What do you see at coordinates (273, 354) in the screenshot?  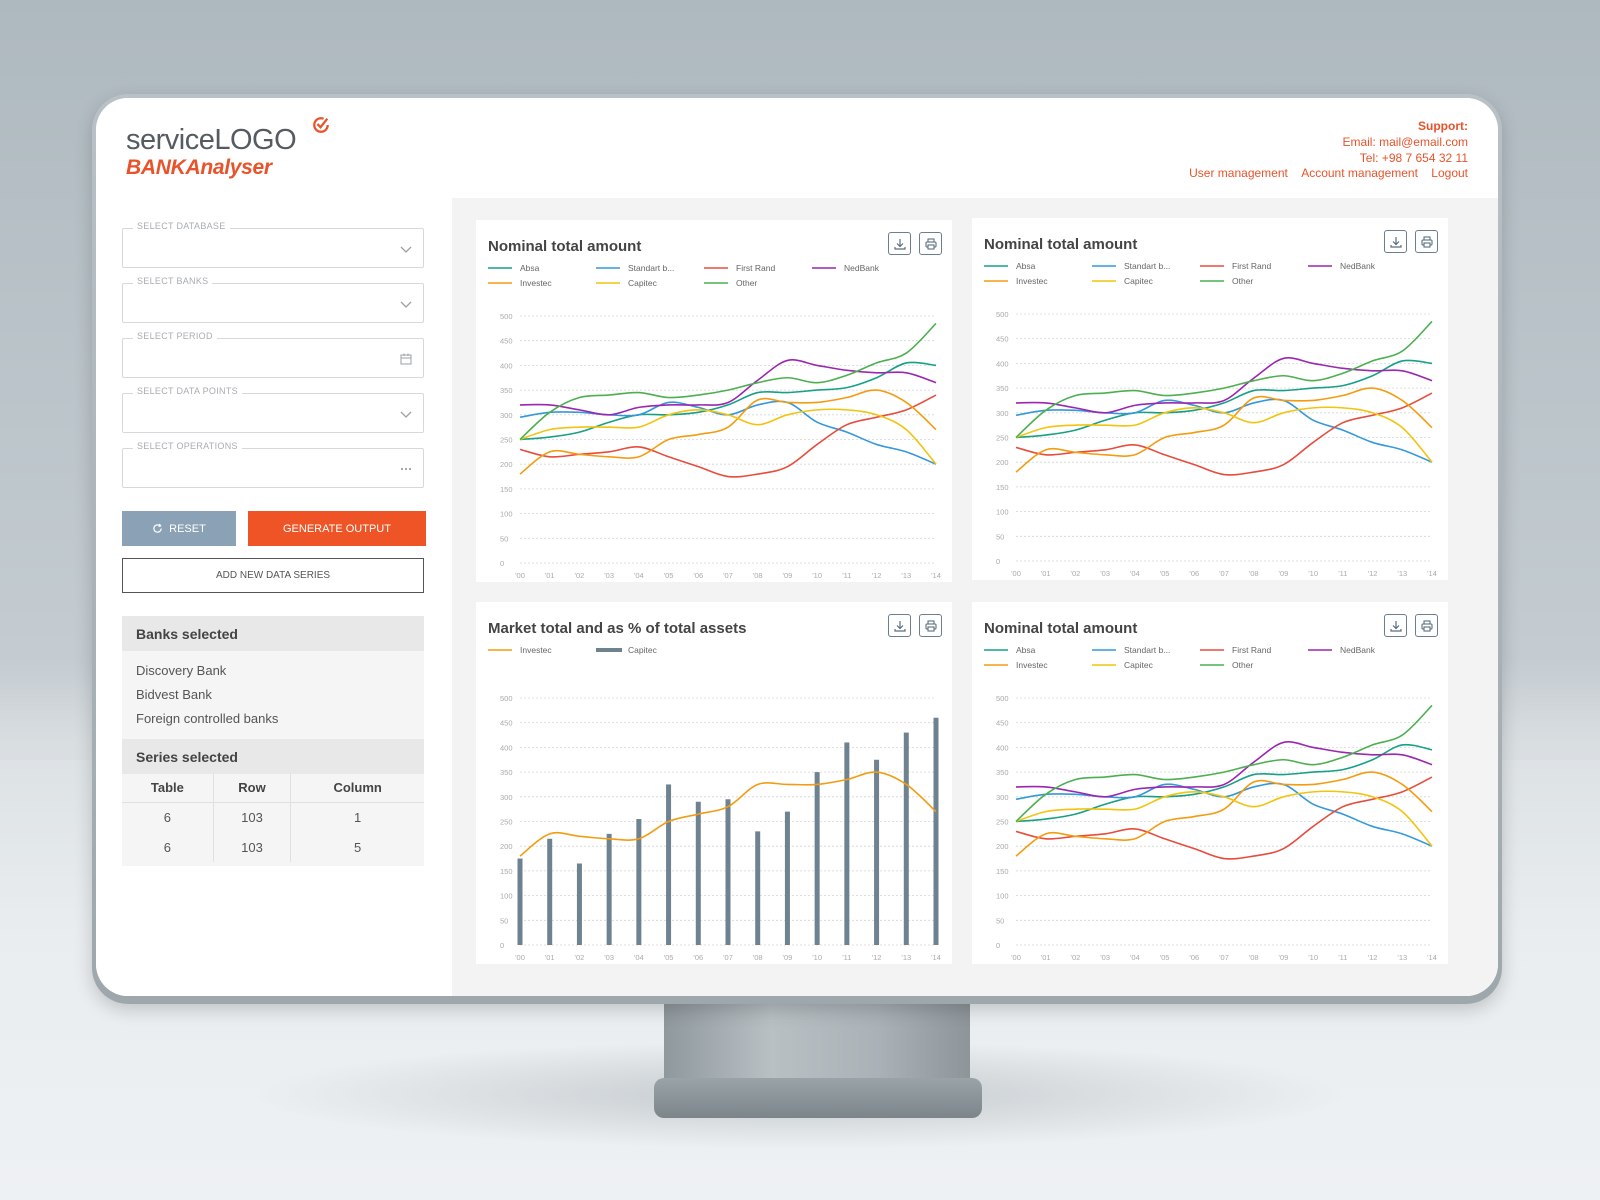 I see `period-select: SELECT PERIOD` at bounding box center [273, 354].